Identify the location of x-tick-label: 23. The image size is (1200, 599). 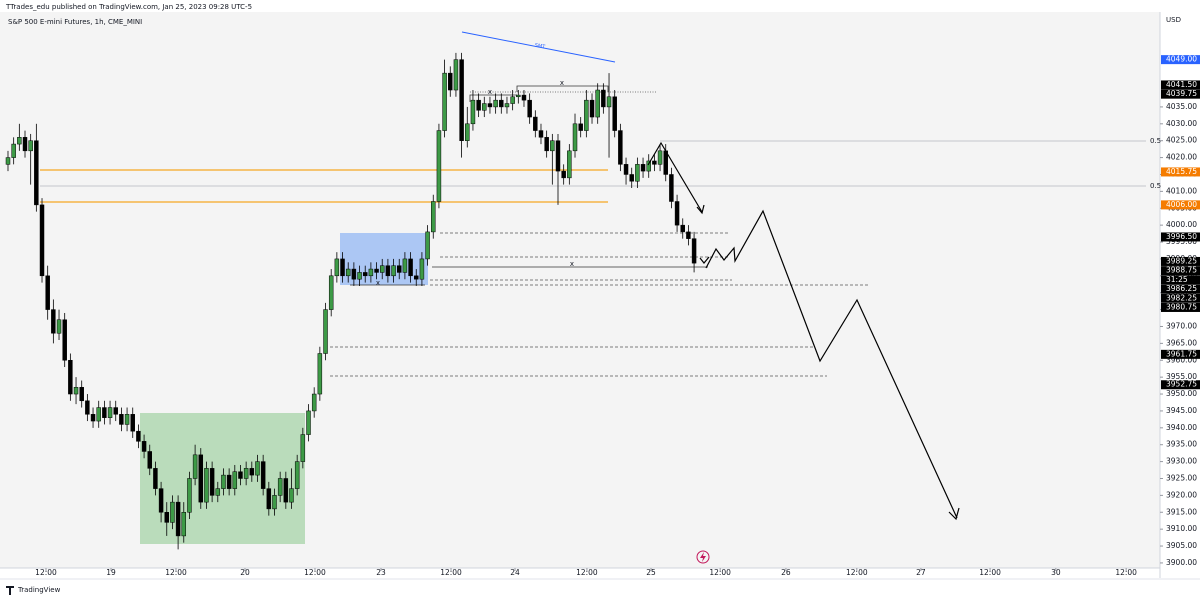
(381, 572).